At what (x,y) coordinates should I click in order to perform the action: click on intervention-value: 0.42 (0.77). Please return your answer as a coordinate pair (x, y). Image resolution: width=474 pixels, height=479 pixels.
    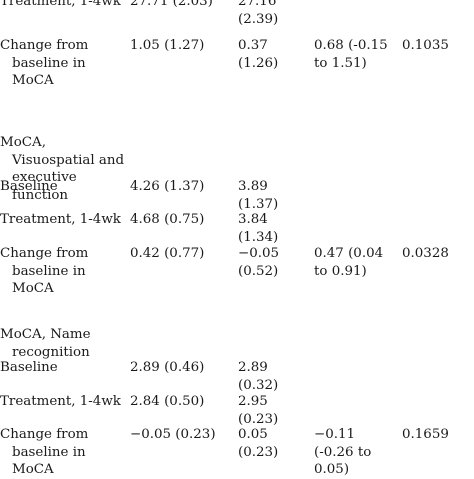
    Looking at the image, I should click on (182, 254).